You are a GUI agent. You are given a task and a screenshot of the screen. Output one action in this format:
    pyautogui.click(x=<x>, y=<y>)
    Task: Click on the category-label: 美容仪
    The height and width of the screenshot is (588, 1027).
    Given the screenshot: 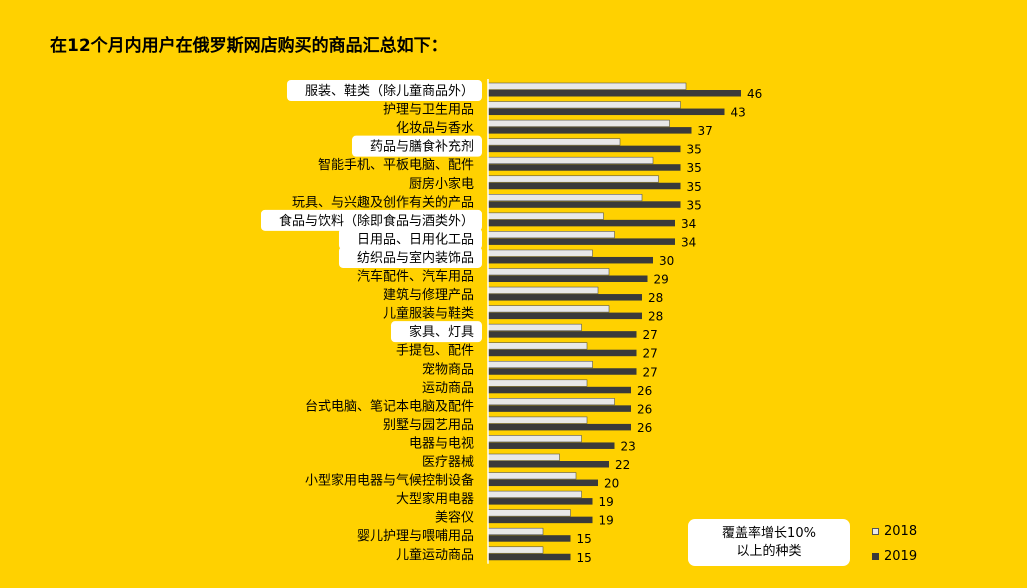 What is the action you would take?
    pyautogui.click(x=454, y=518)
    